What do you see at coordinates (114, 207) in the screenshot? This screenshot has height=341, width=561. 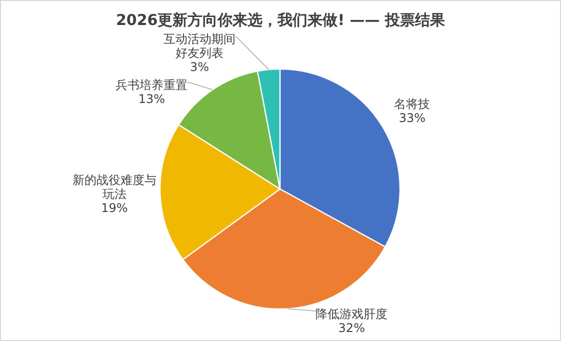 I see `data-label: 19%` at bounding box center [114, 207].